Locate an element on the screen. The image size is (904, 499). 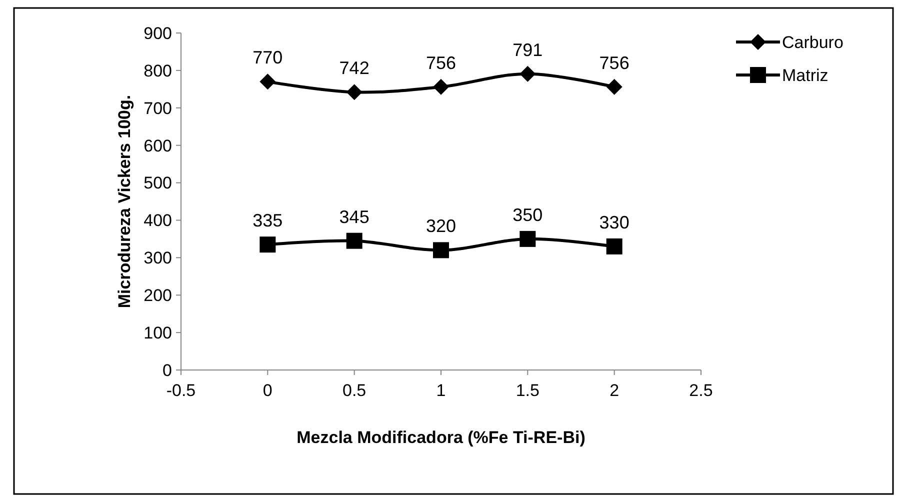
y-tick-label: 0 is located at coordinates (167, 370).